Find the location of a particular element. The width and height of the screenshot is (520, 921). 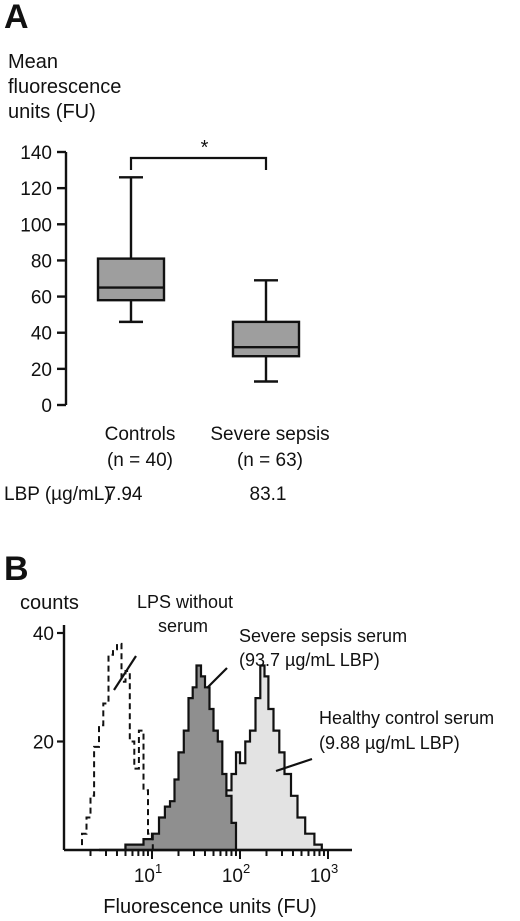

y-tick-label: 40 is located at coordinates (41, 334).